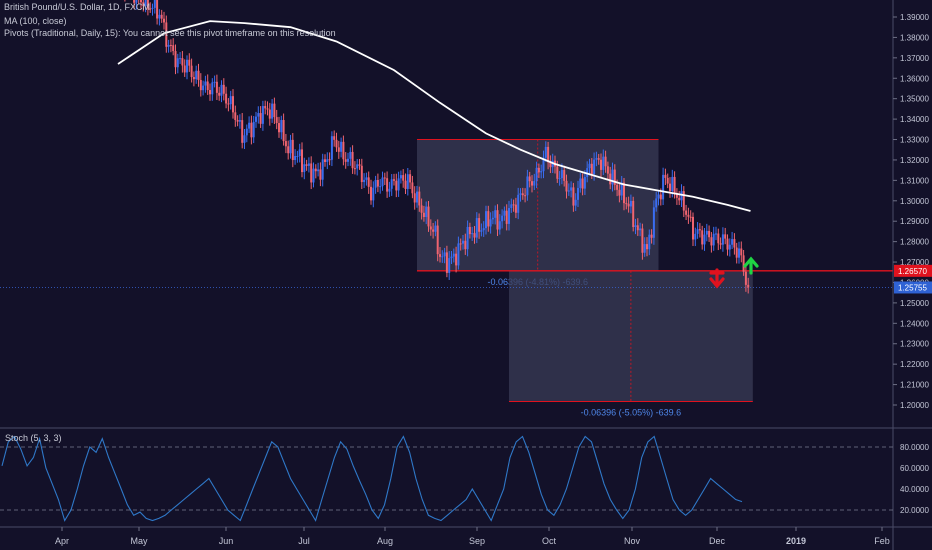  Describe the element at coordinates (914, 303) in the screenshot. I see `price-tick-label: 1.25000` at that location.